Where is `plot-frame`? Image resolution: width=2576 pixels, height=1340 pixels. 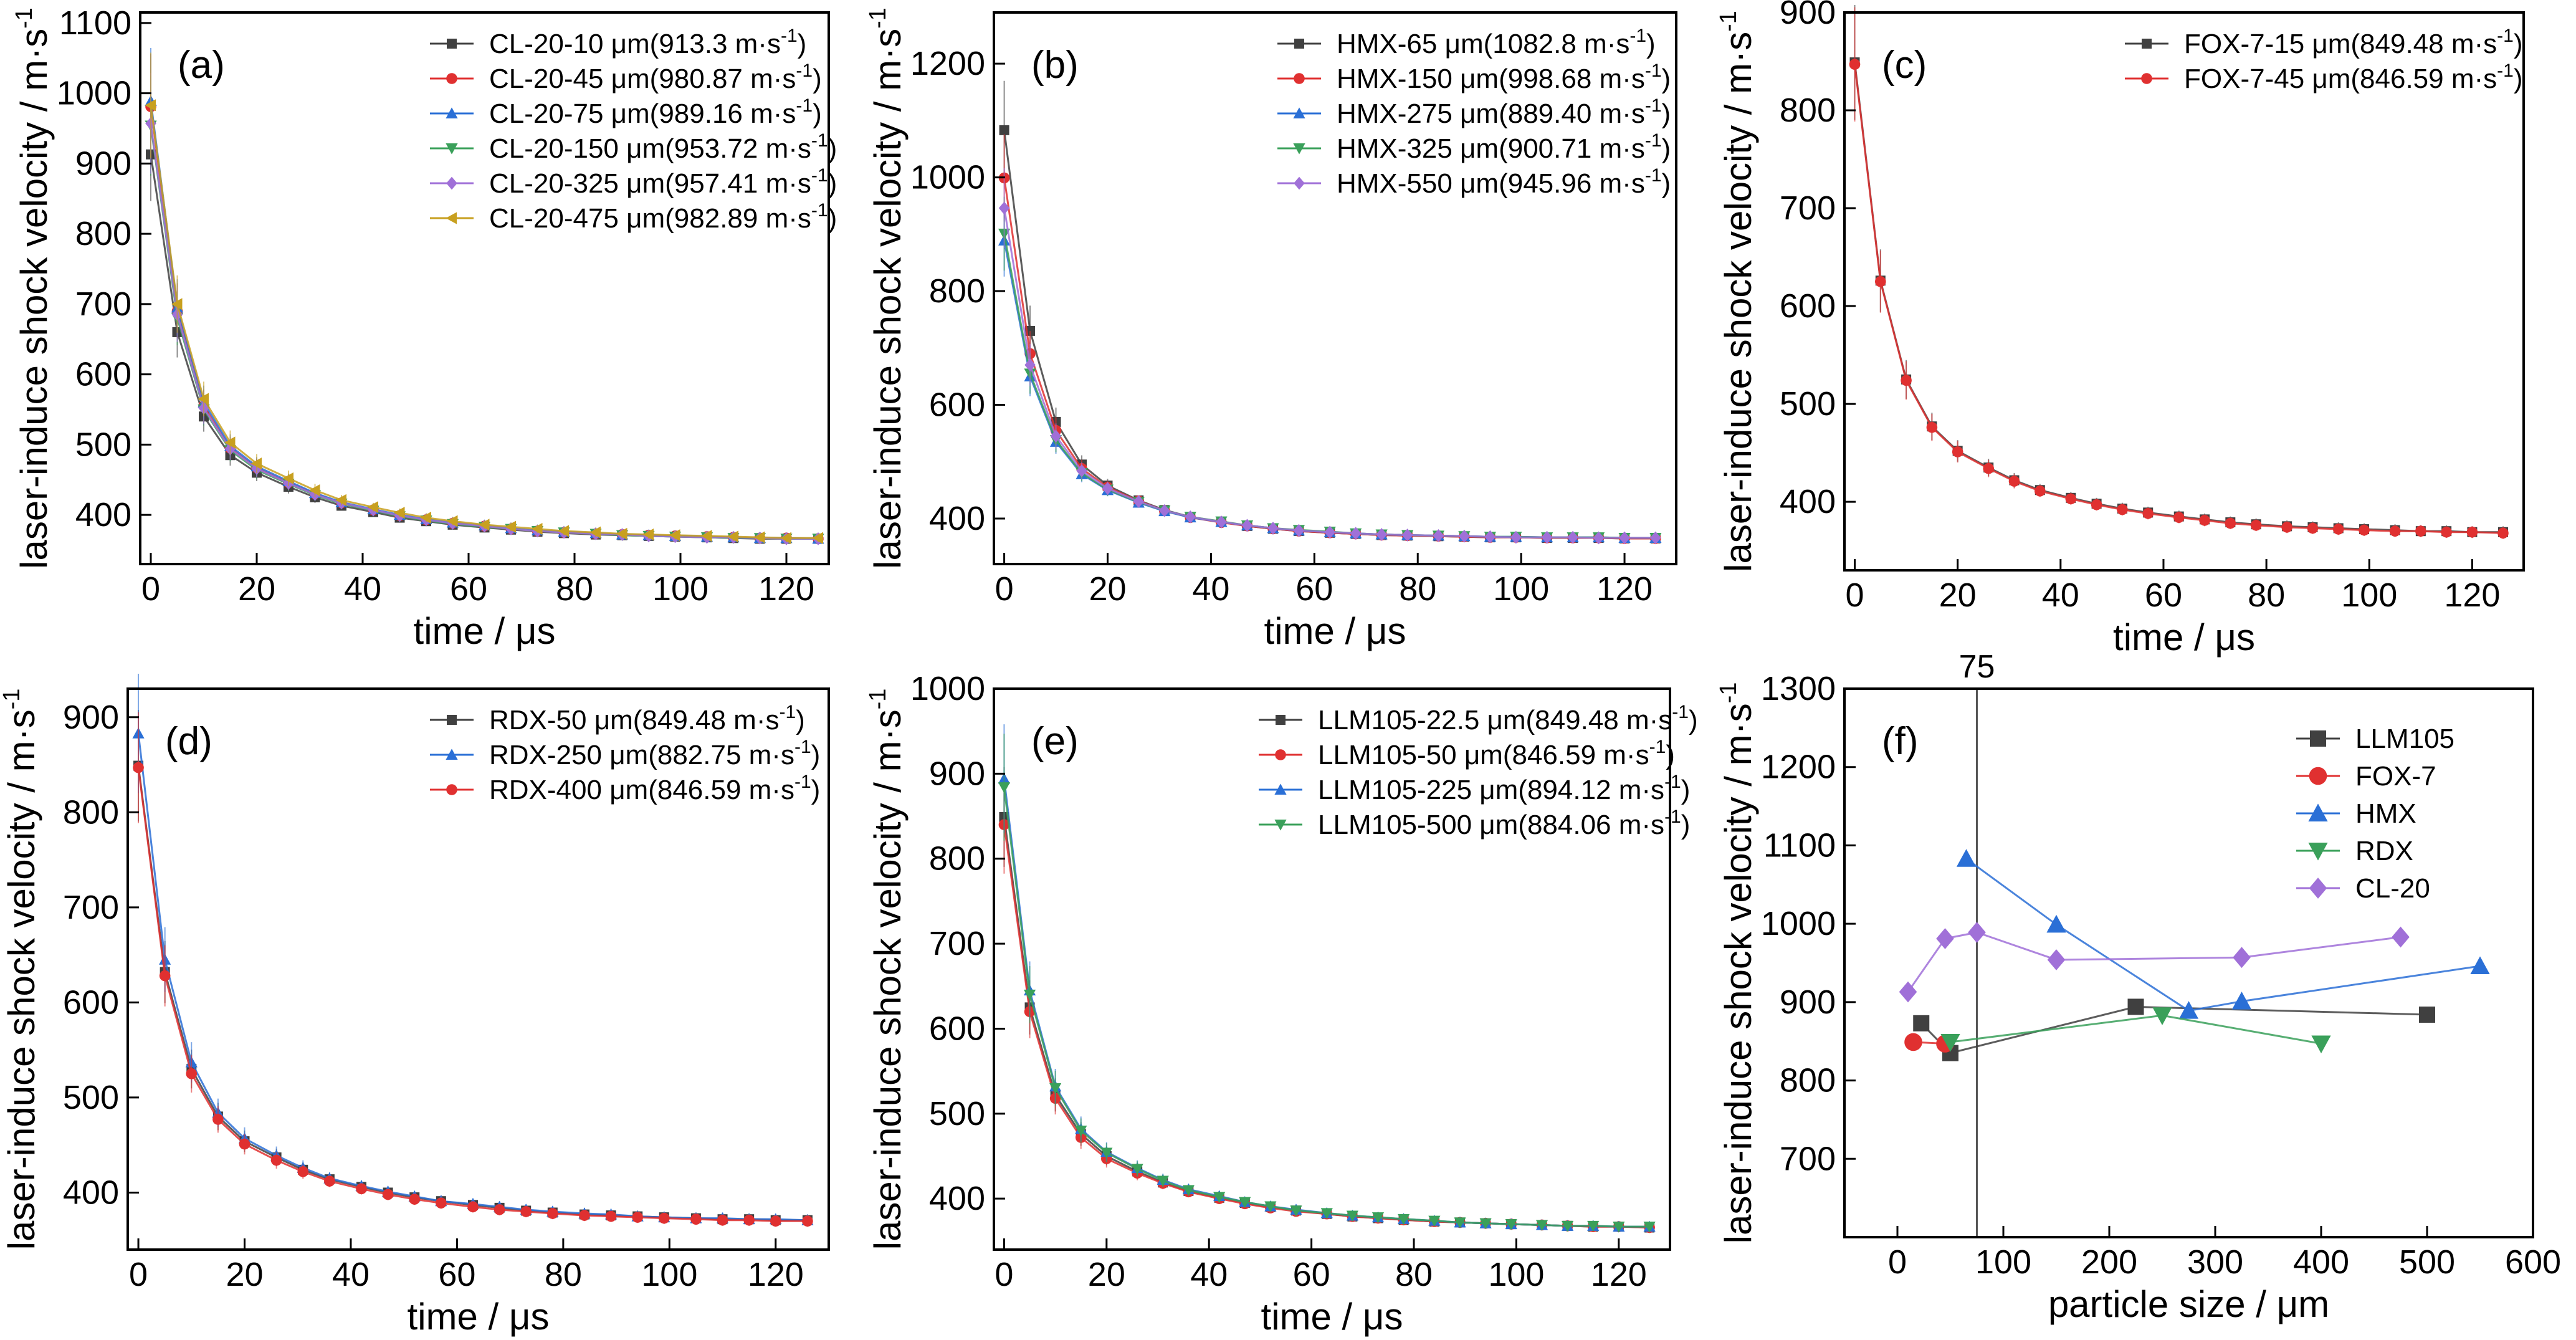 plot-frame is located at coordinates (1332, 969).